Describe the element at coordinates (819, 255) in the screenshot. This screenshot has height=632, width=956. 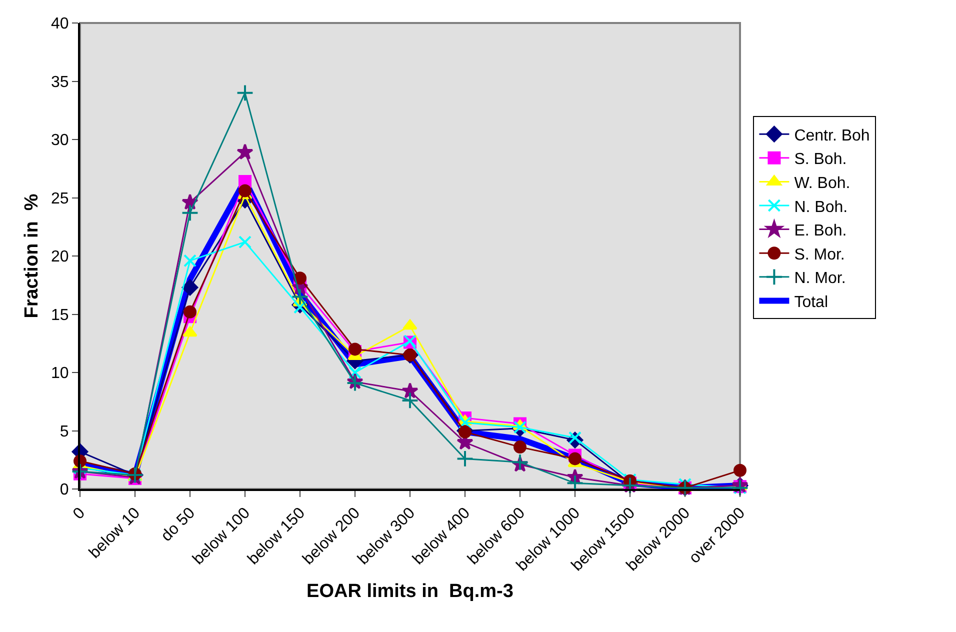
I see `legend-label: S. Mor.` at that location.